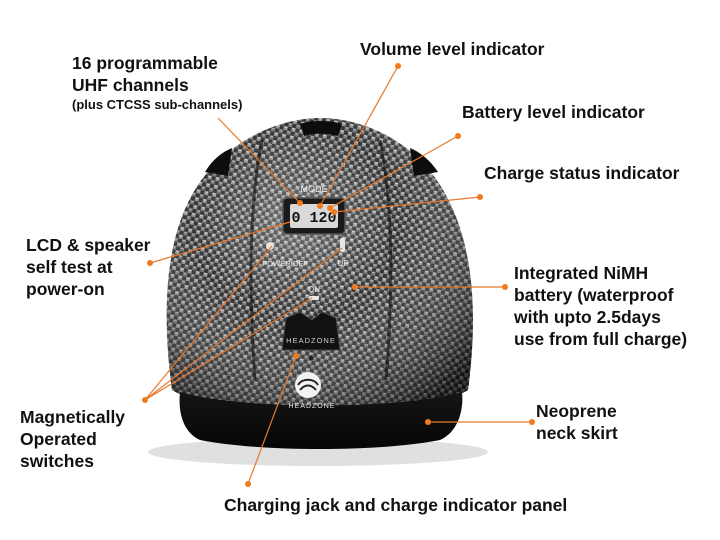 This screenshot has width=720, height=540. What do you see at coordinates (398, 66) in the screenshot?
I see `dot-volume-end` at bounding box center [398, 66].